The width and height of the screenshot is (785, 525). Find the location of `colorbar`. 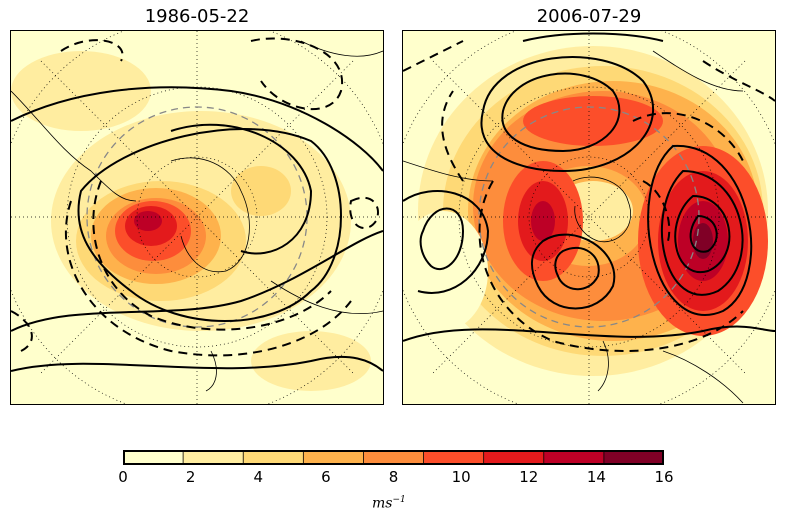

colorbar is located at coordinates (394, 457).